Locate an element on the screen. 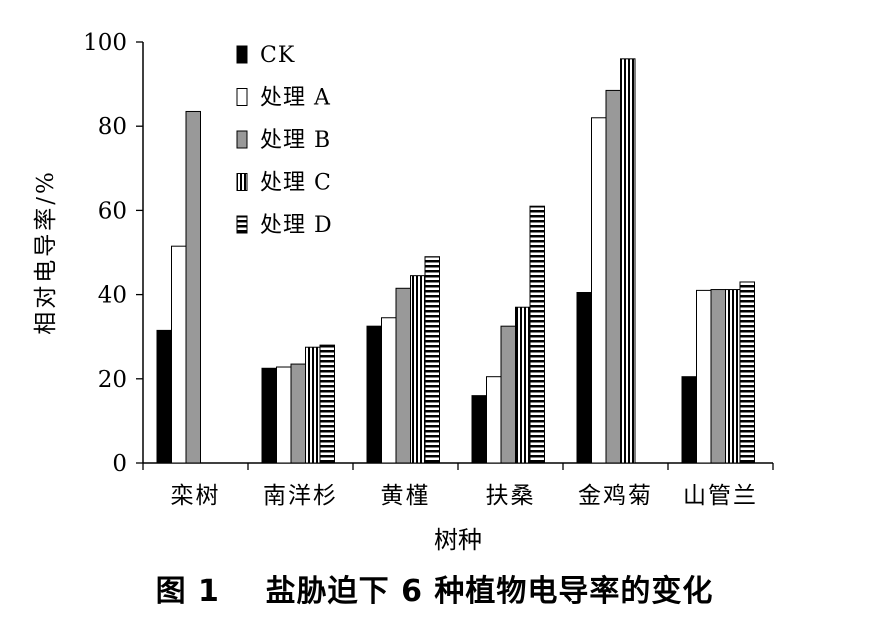 The height and width of the screenshot is (634, 869). x-tick-label: 黄槿 is located at coordinates (406, 496).